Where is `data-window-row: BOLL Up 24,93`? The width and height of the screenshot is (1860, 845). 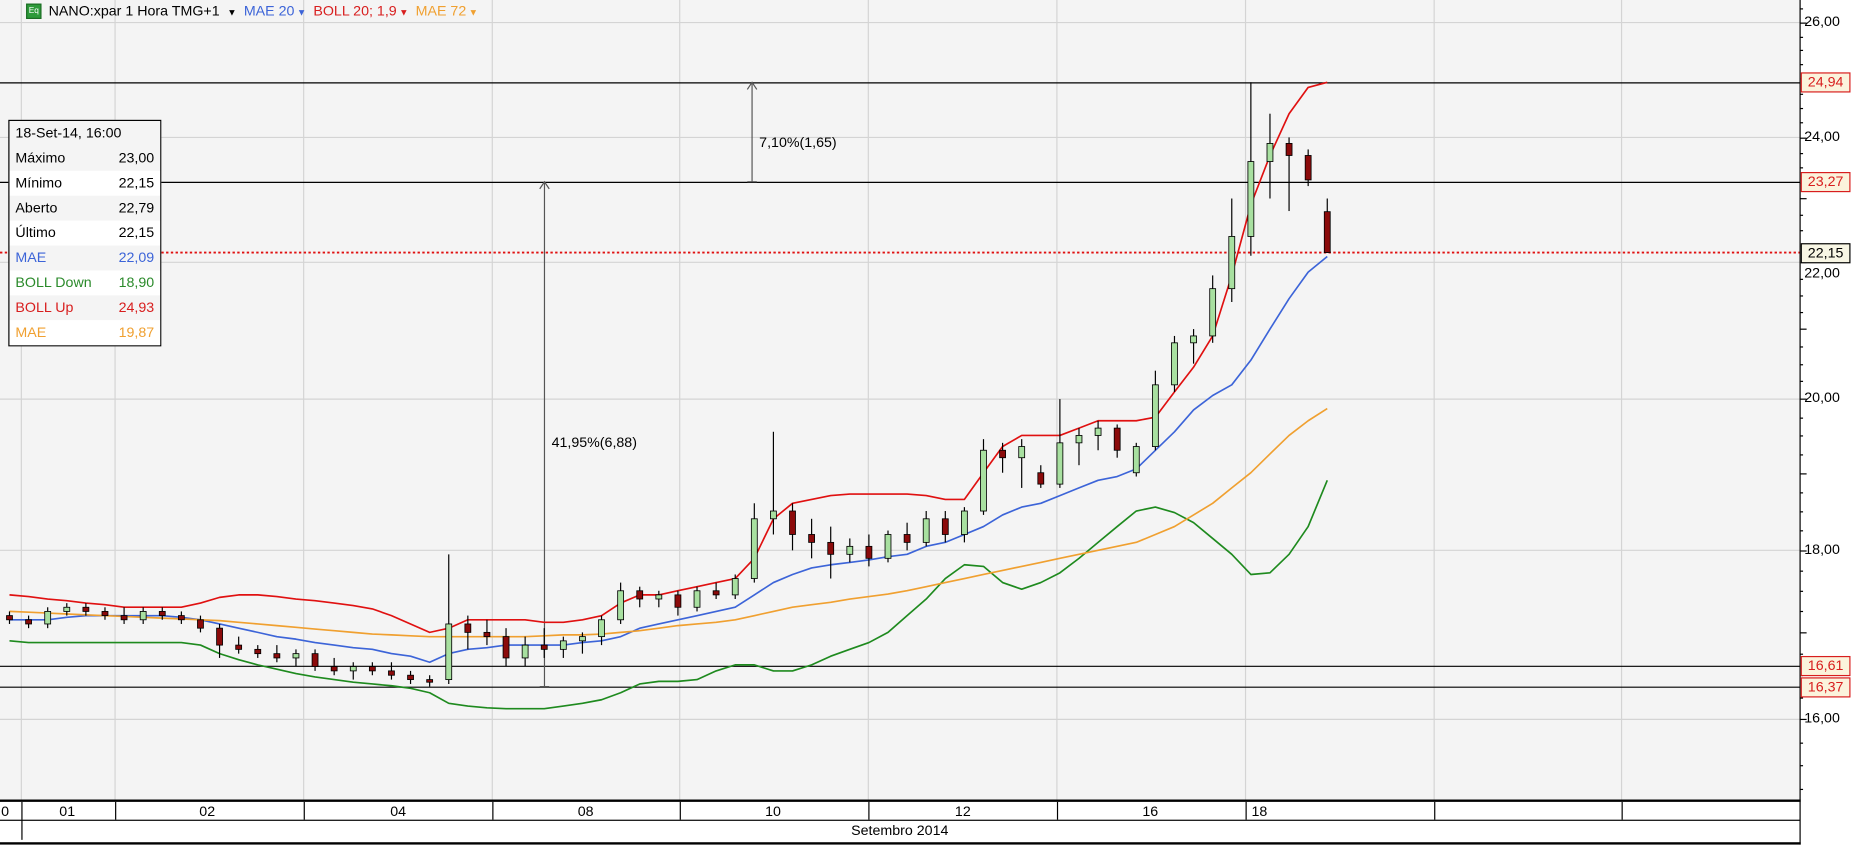
data-window-row: BOLL Up 24,93 is located at coordinates (85, 308).